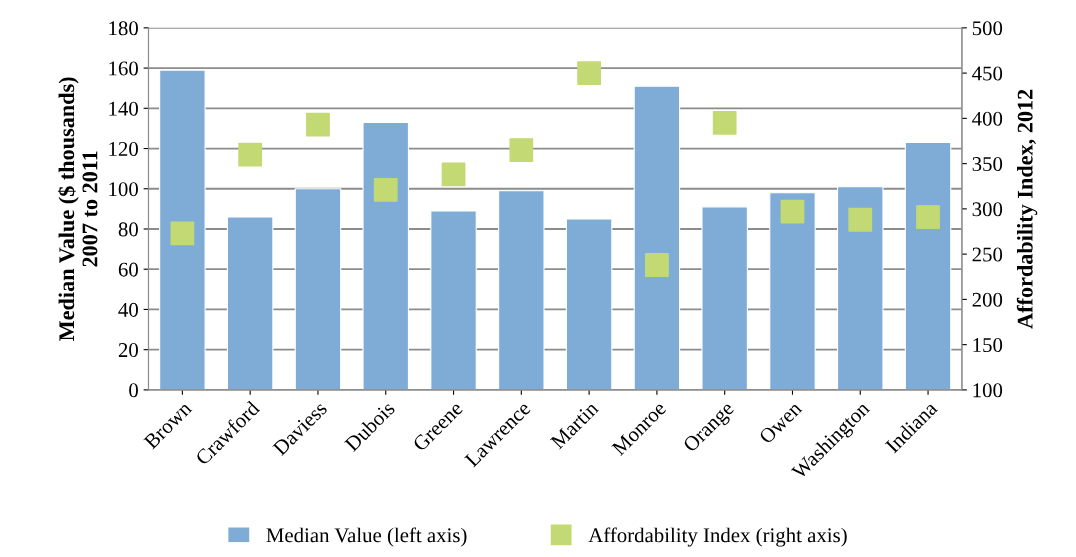  What do you see at coordinates (987, 118) in the screenshot?
I see `y2-tick-label: 400` at bounding box center [987, 118].